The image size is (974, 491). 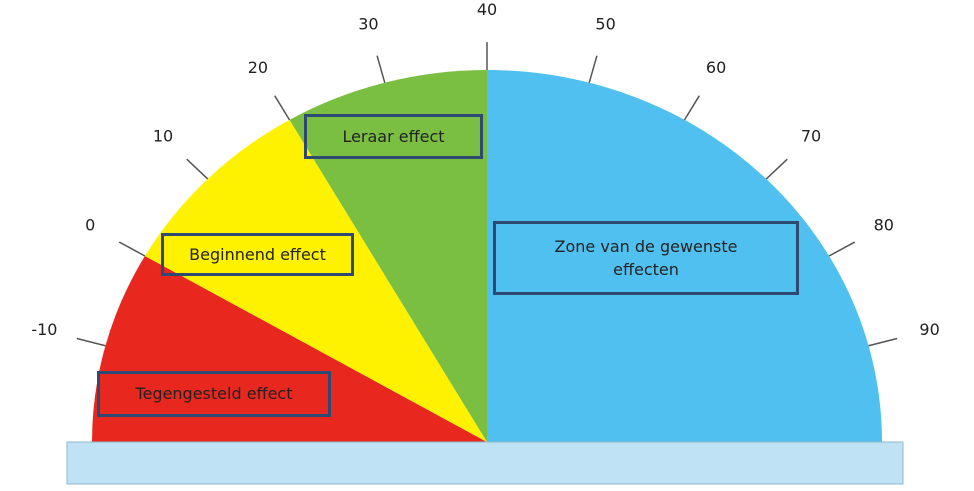 What do you see at coordinates (163, 135) in the screenshot?
I see `tick-label: 10` at bounding box center [163, 135].